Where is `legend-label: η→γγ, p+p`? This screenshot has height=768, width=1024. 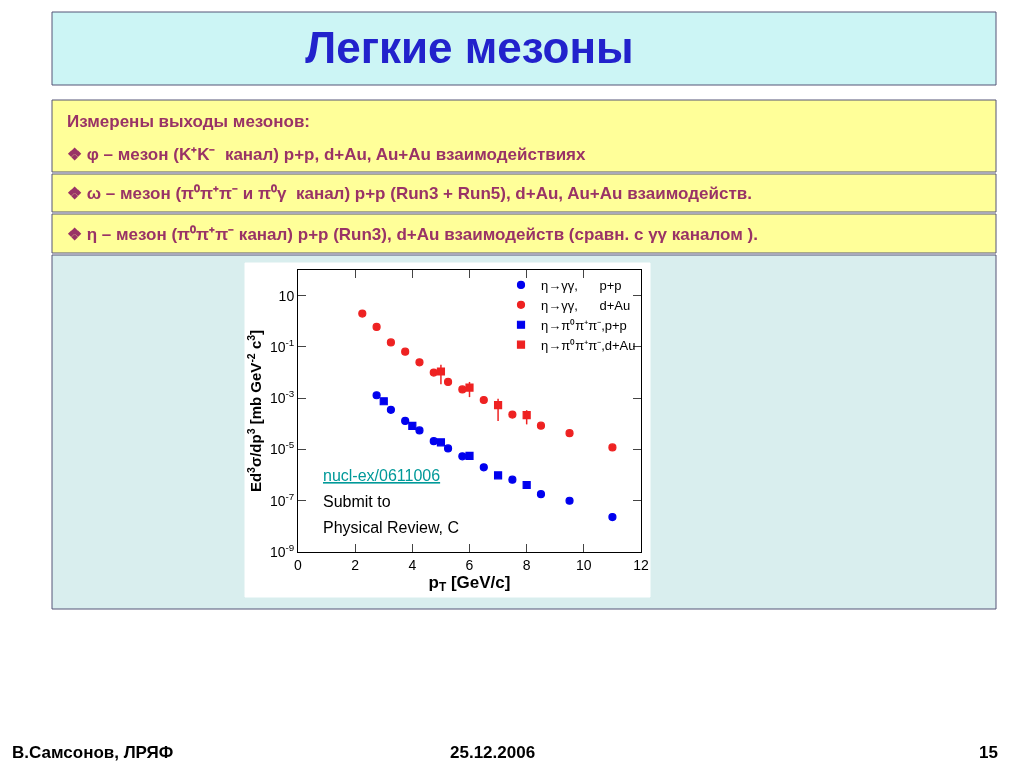 legend-label: η→γγ, p+p is located at coordinates (581, 286).